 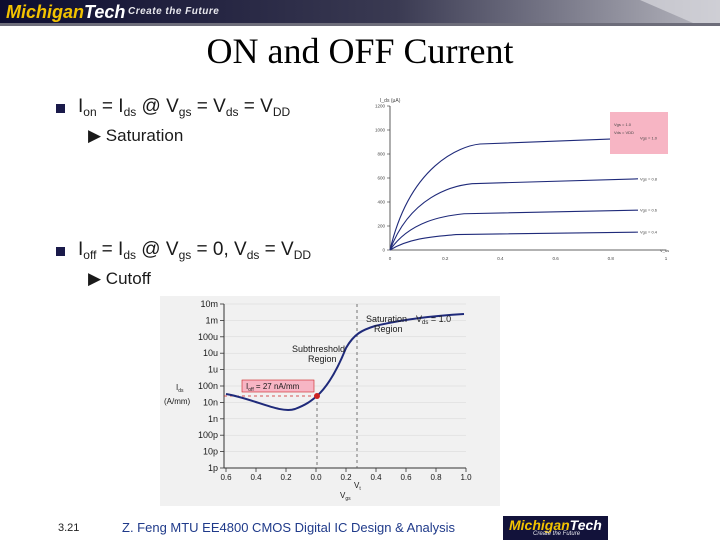 What do you see at coordinates (381, 178) in the screenshot?
I see `iv-y-tick-label: 600` at bounding box center [381, 178].